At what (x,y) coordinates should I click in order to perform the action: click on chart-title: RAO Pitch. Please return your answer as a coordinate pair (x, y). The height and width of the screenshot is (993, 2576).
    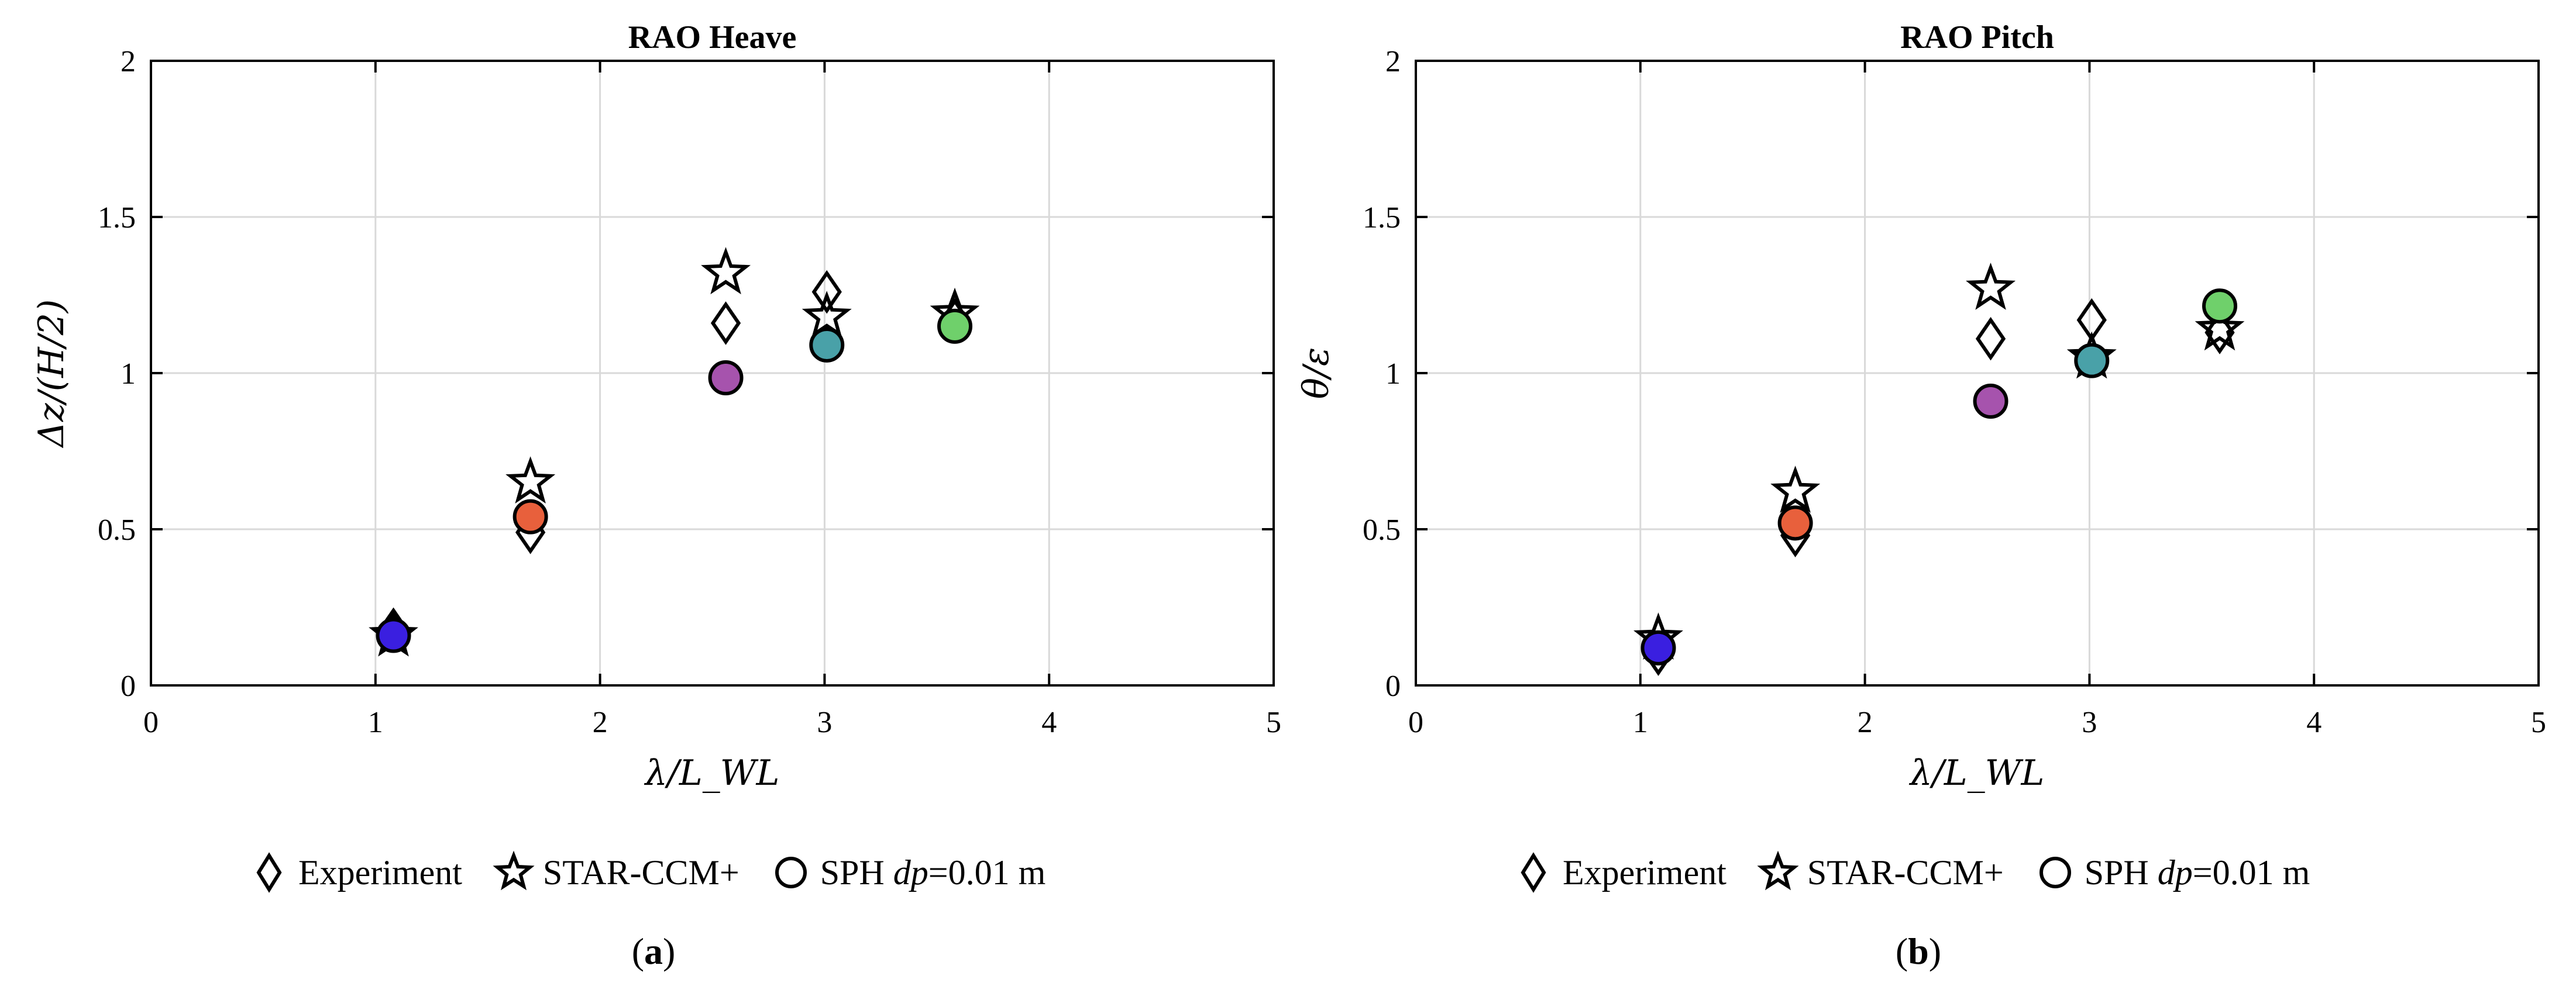
    Looking at the image, I should click on (1977, 38).